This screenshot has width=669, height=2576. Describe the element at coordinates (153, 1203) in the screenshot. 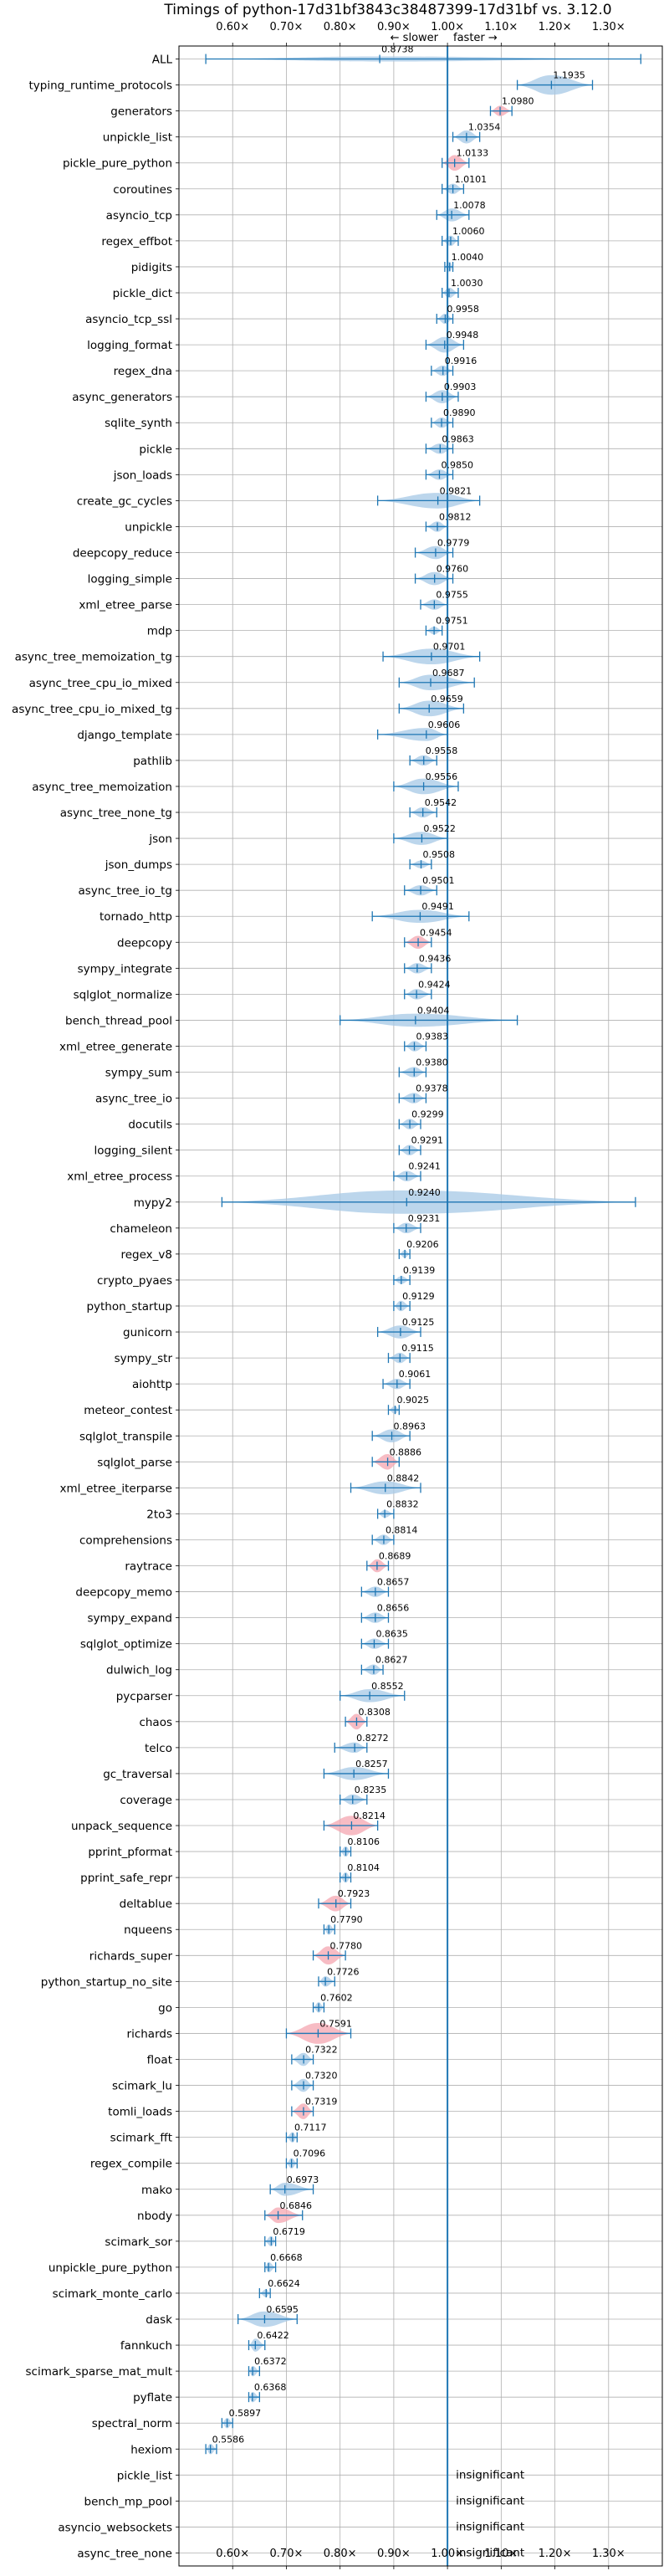

I see `benchmark-label: mypy2` at that location.